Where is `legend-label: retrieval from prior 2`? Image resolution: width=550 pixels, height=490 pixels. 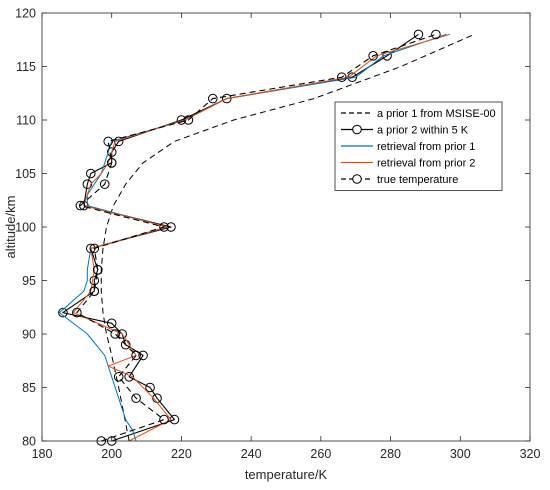 legend-label: retrieval from prior 2 is located at coordinates (426, 164).